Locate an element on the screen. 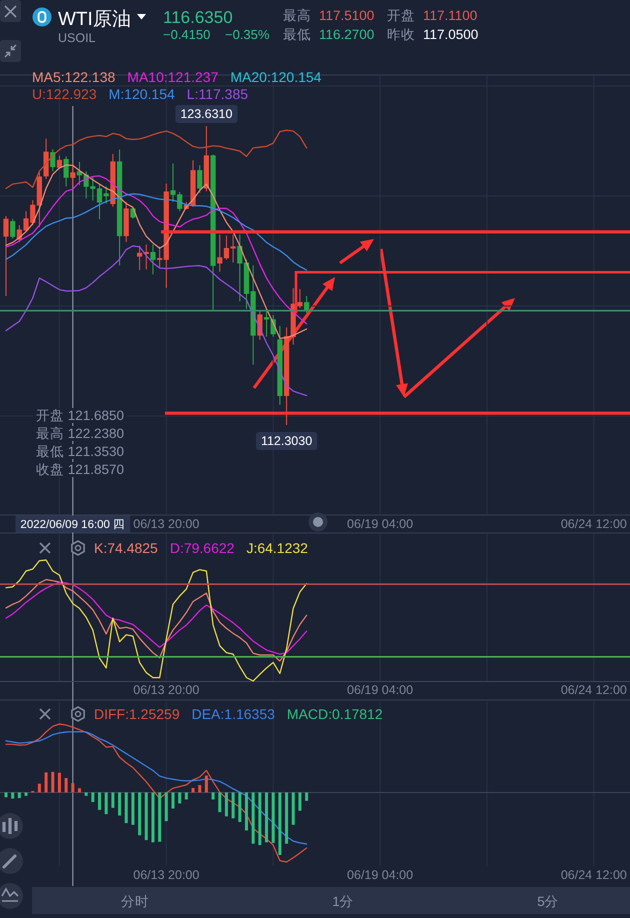  annotation: 112.3030 is located at coordinates (286, 441).